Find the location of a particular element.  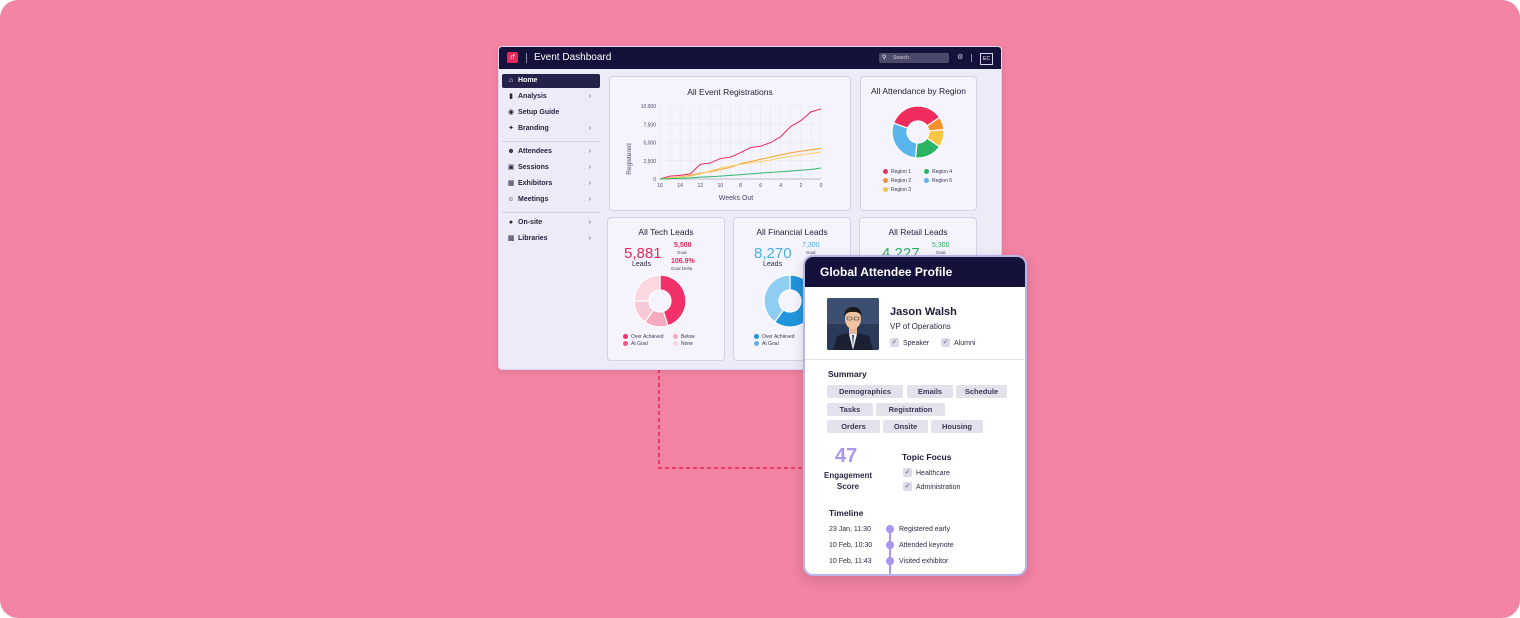

goal-value: 5,300 is located at coordinates (941, 245).